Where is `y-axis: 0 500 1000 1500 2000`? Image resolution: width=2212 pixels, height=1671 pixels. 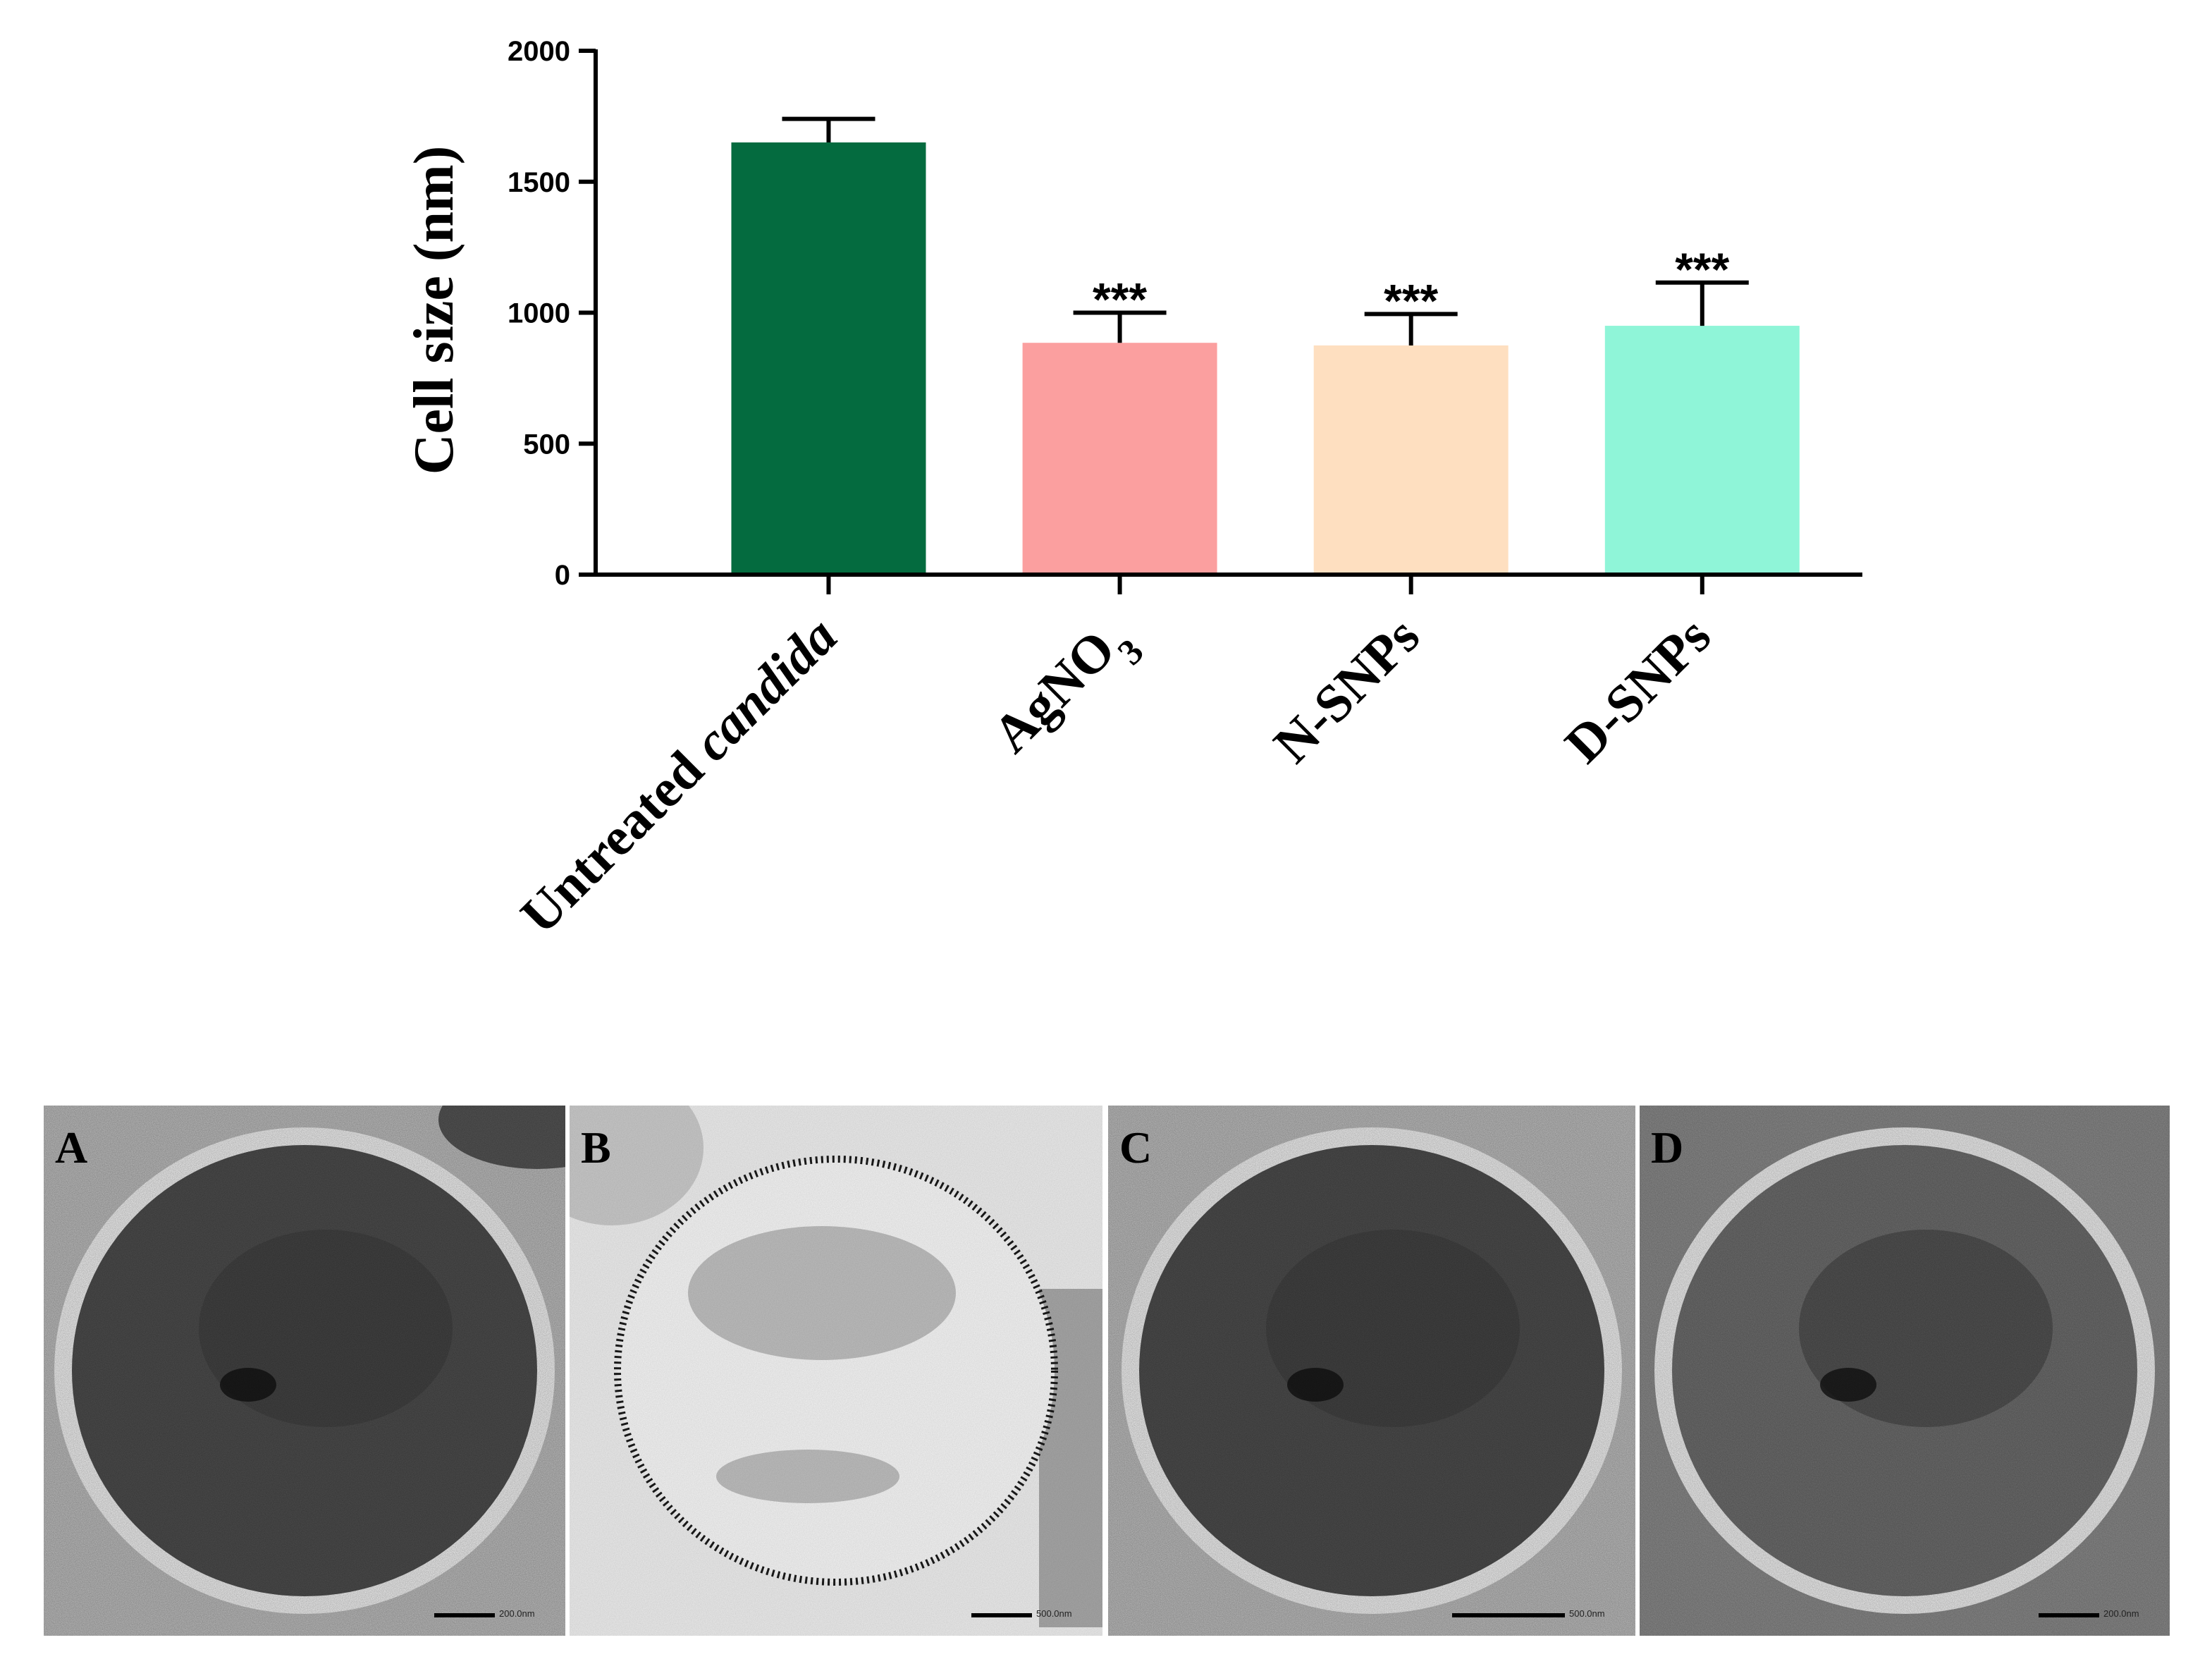 y-axis: 0 500 1000 1500 2000 is located at coordinates (553, 313).